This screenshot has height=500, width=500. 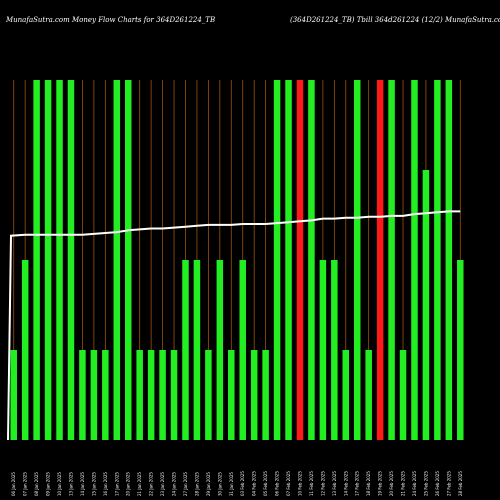 I want to click on x-tick-label: 08 Jan 2025, so click(x=36, y=484).